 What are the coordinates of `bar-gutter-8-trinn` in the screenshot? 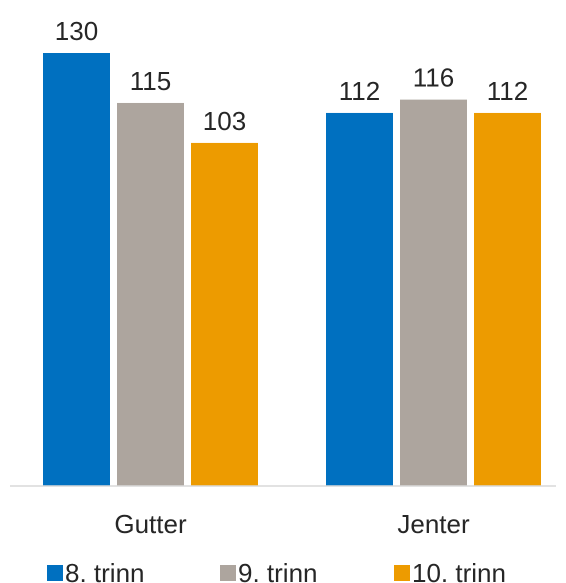 It's located at (76, 269).